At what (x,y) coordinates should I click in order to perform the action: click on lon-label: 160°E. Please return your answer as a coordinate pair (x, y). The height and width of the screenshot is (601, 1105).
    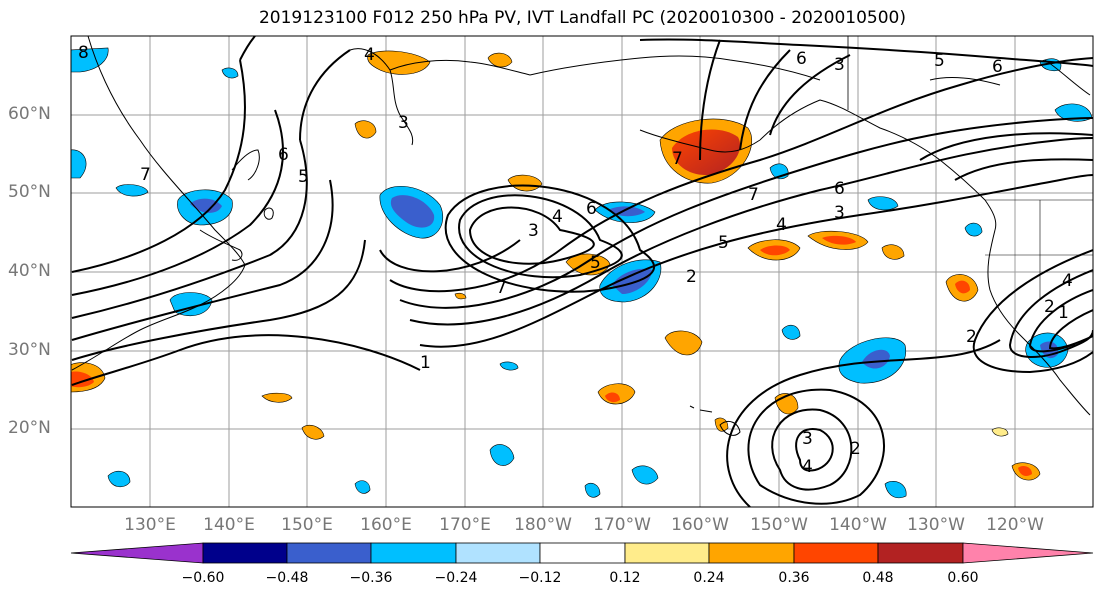
    Looking at the image, I should click on (386, 525).